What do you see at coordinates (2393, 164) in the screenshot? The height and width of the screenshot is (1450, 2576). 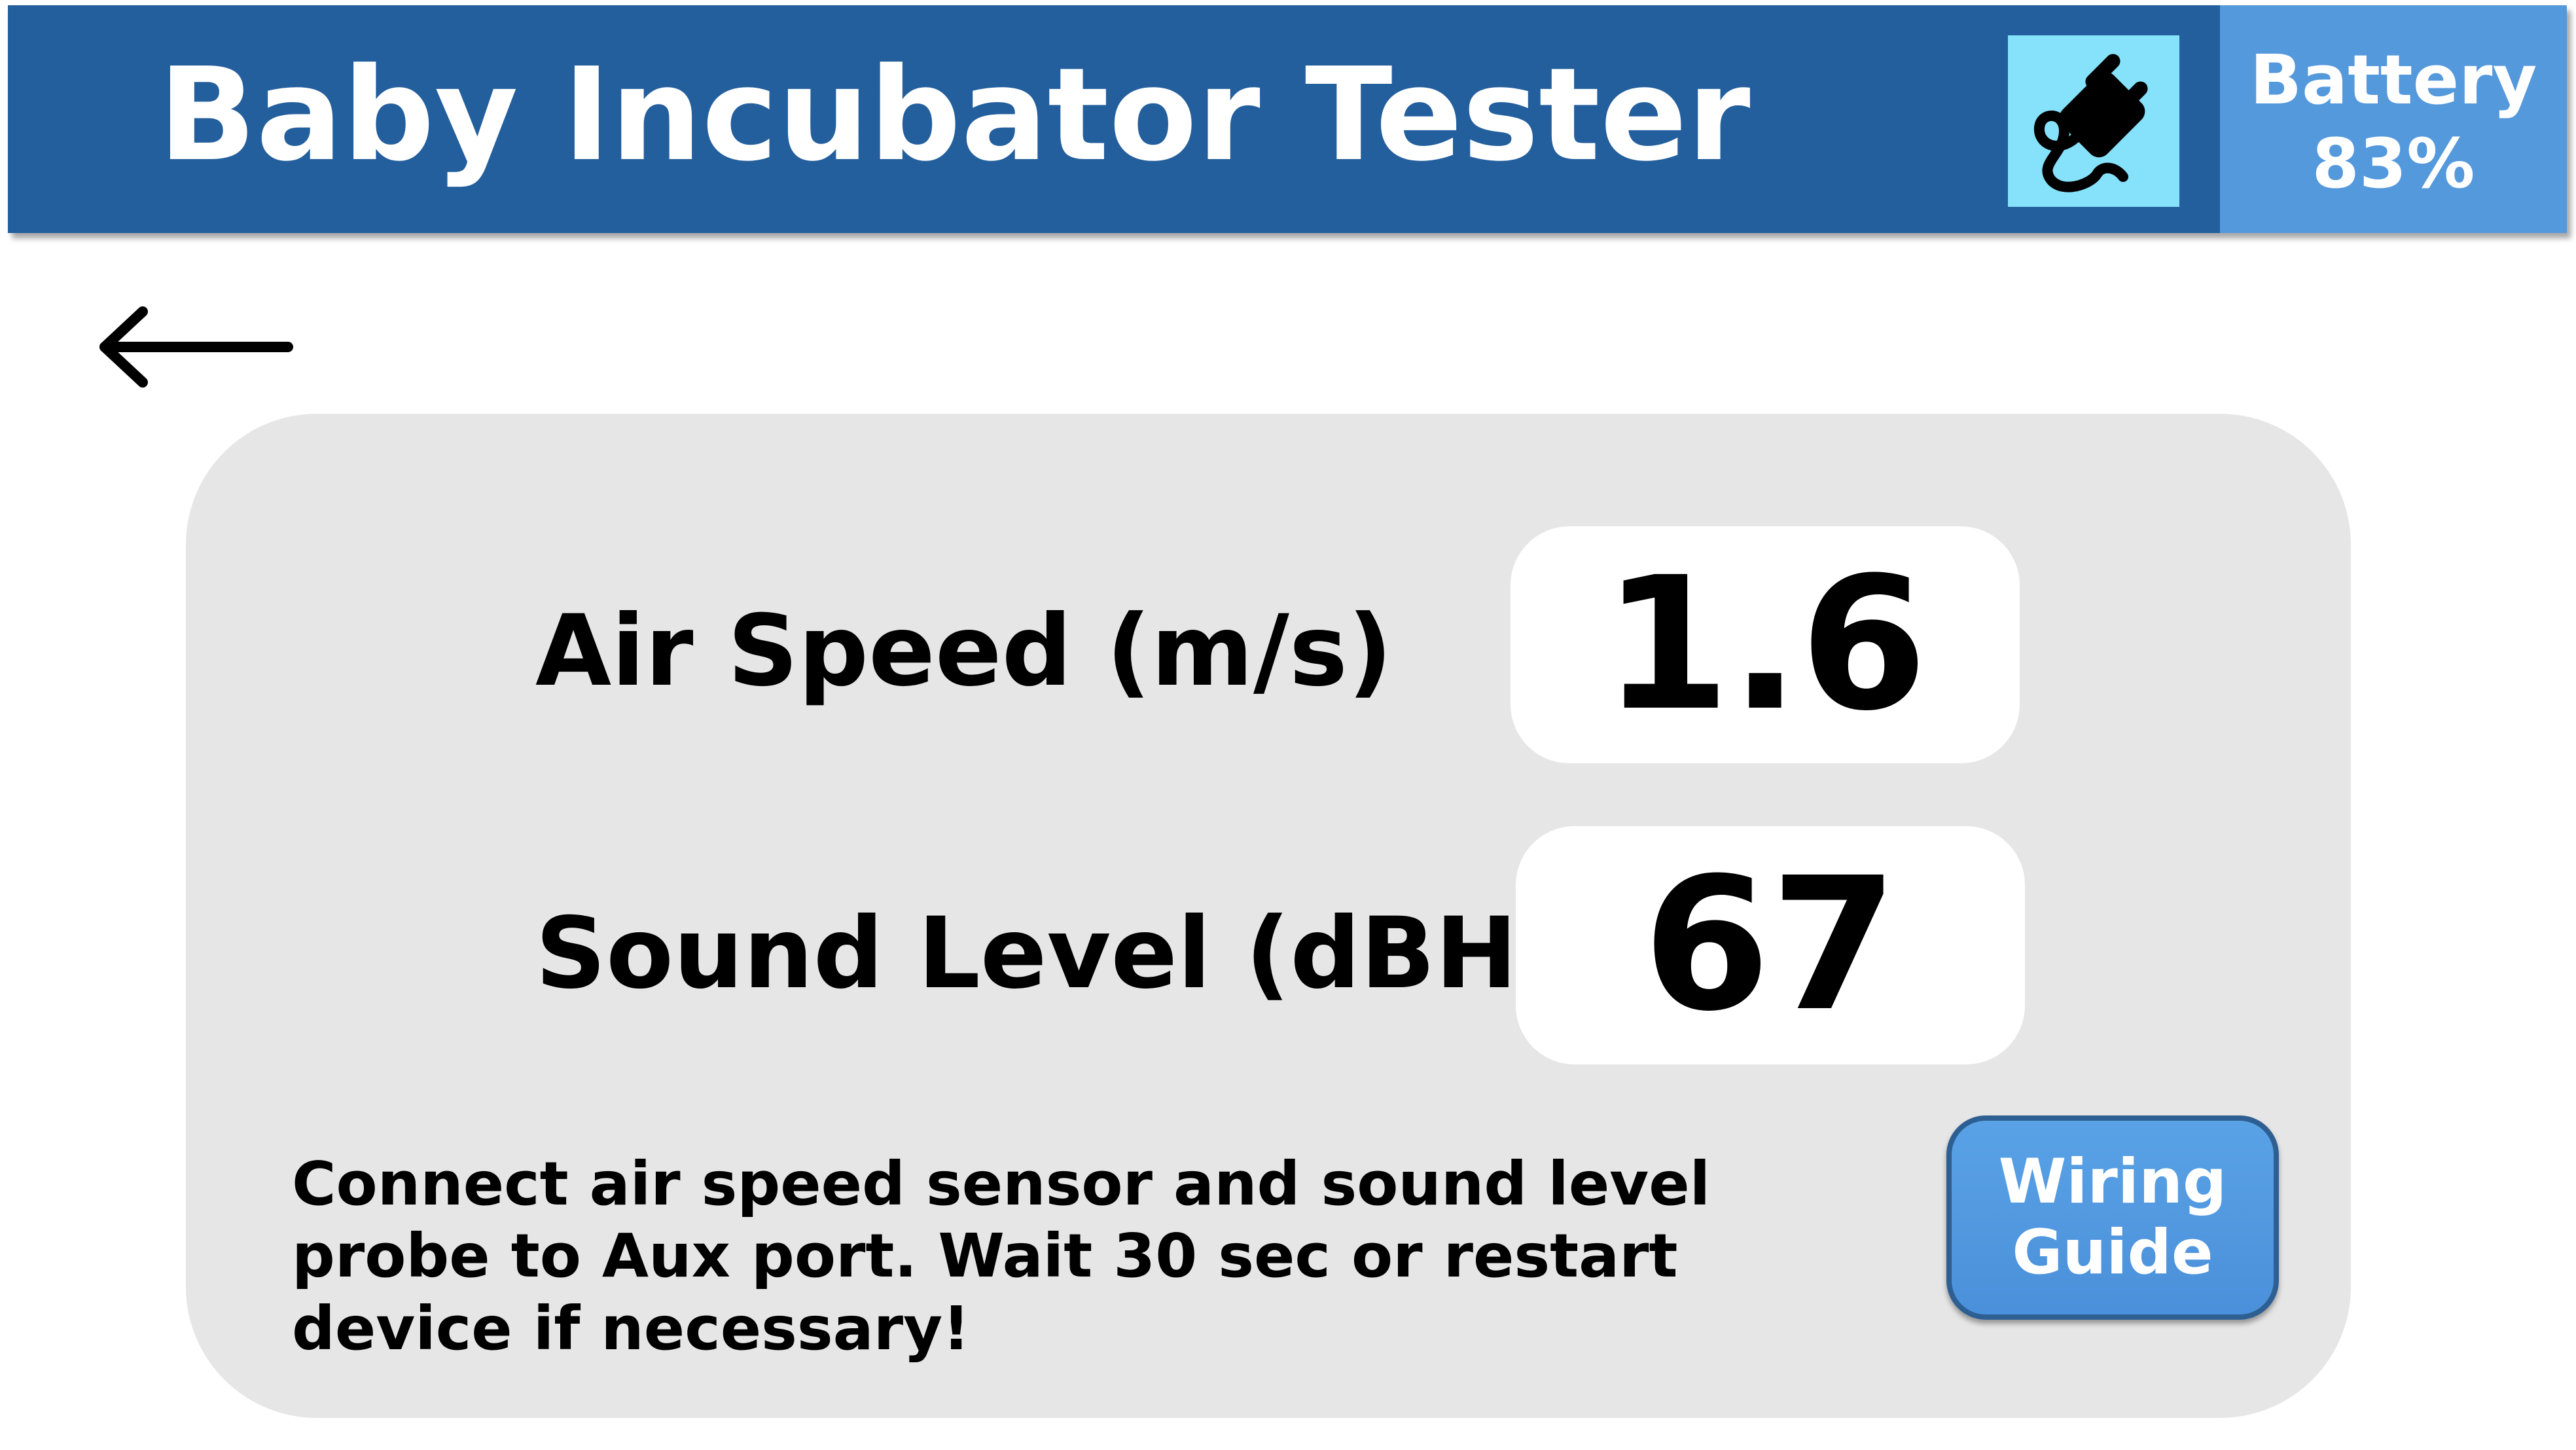 I see `battery-percentage: 83%` at bounding box center [2393, 164].